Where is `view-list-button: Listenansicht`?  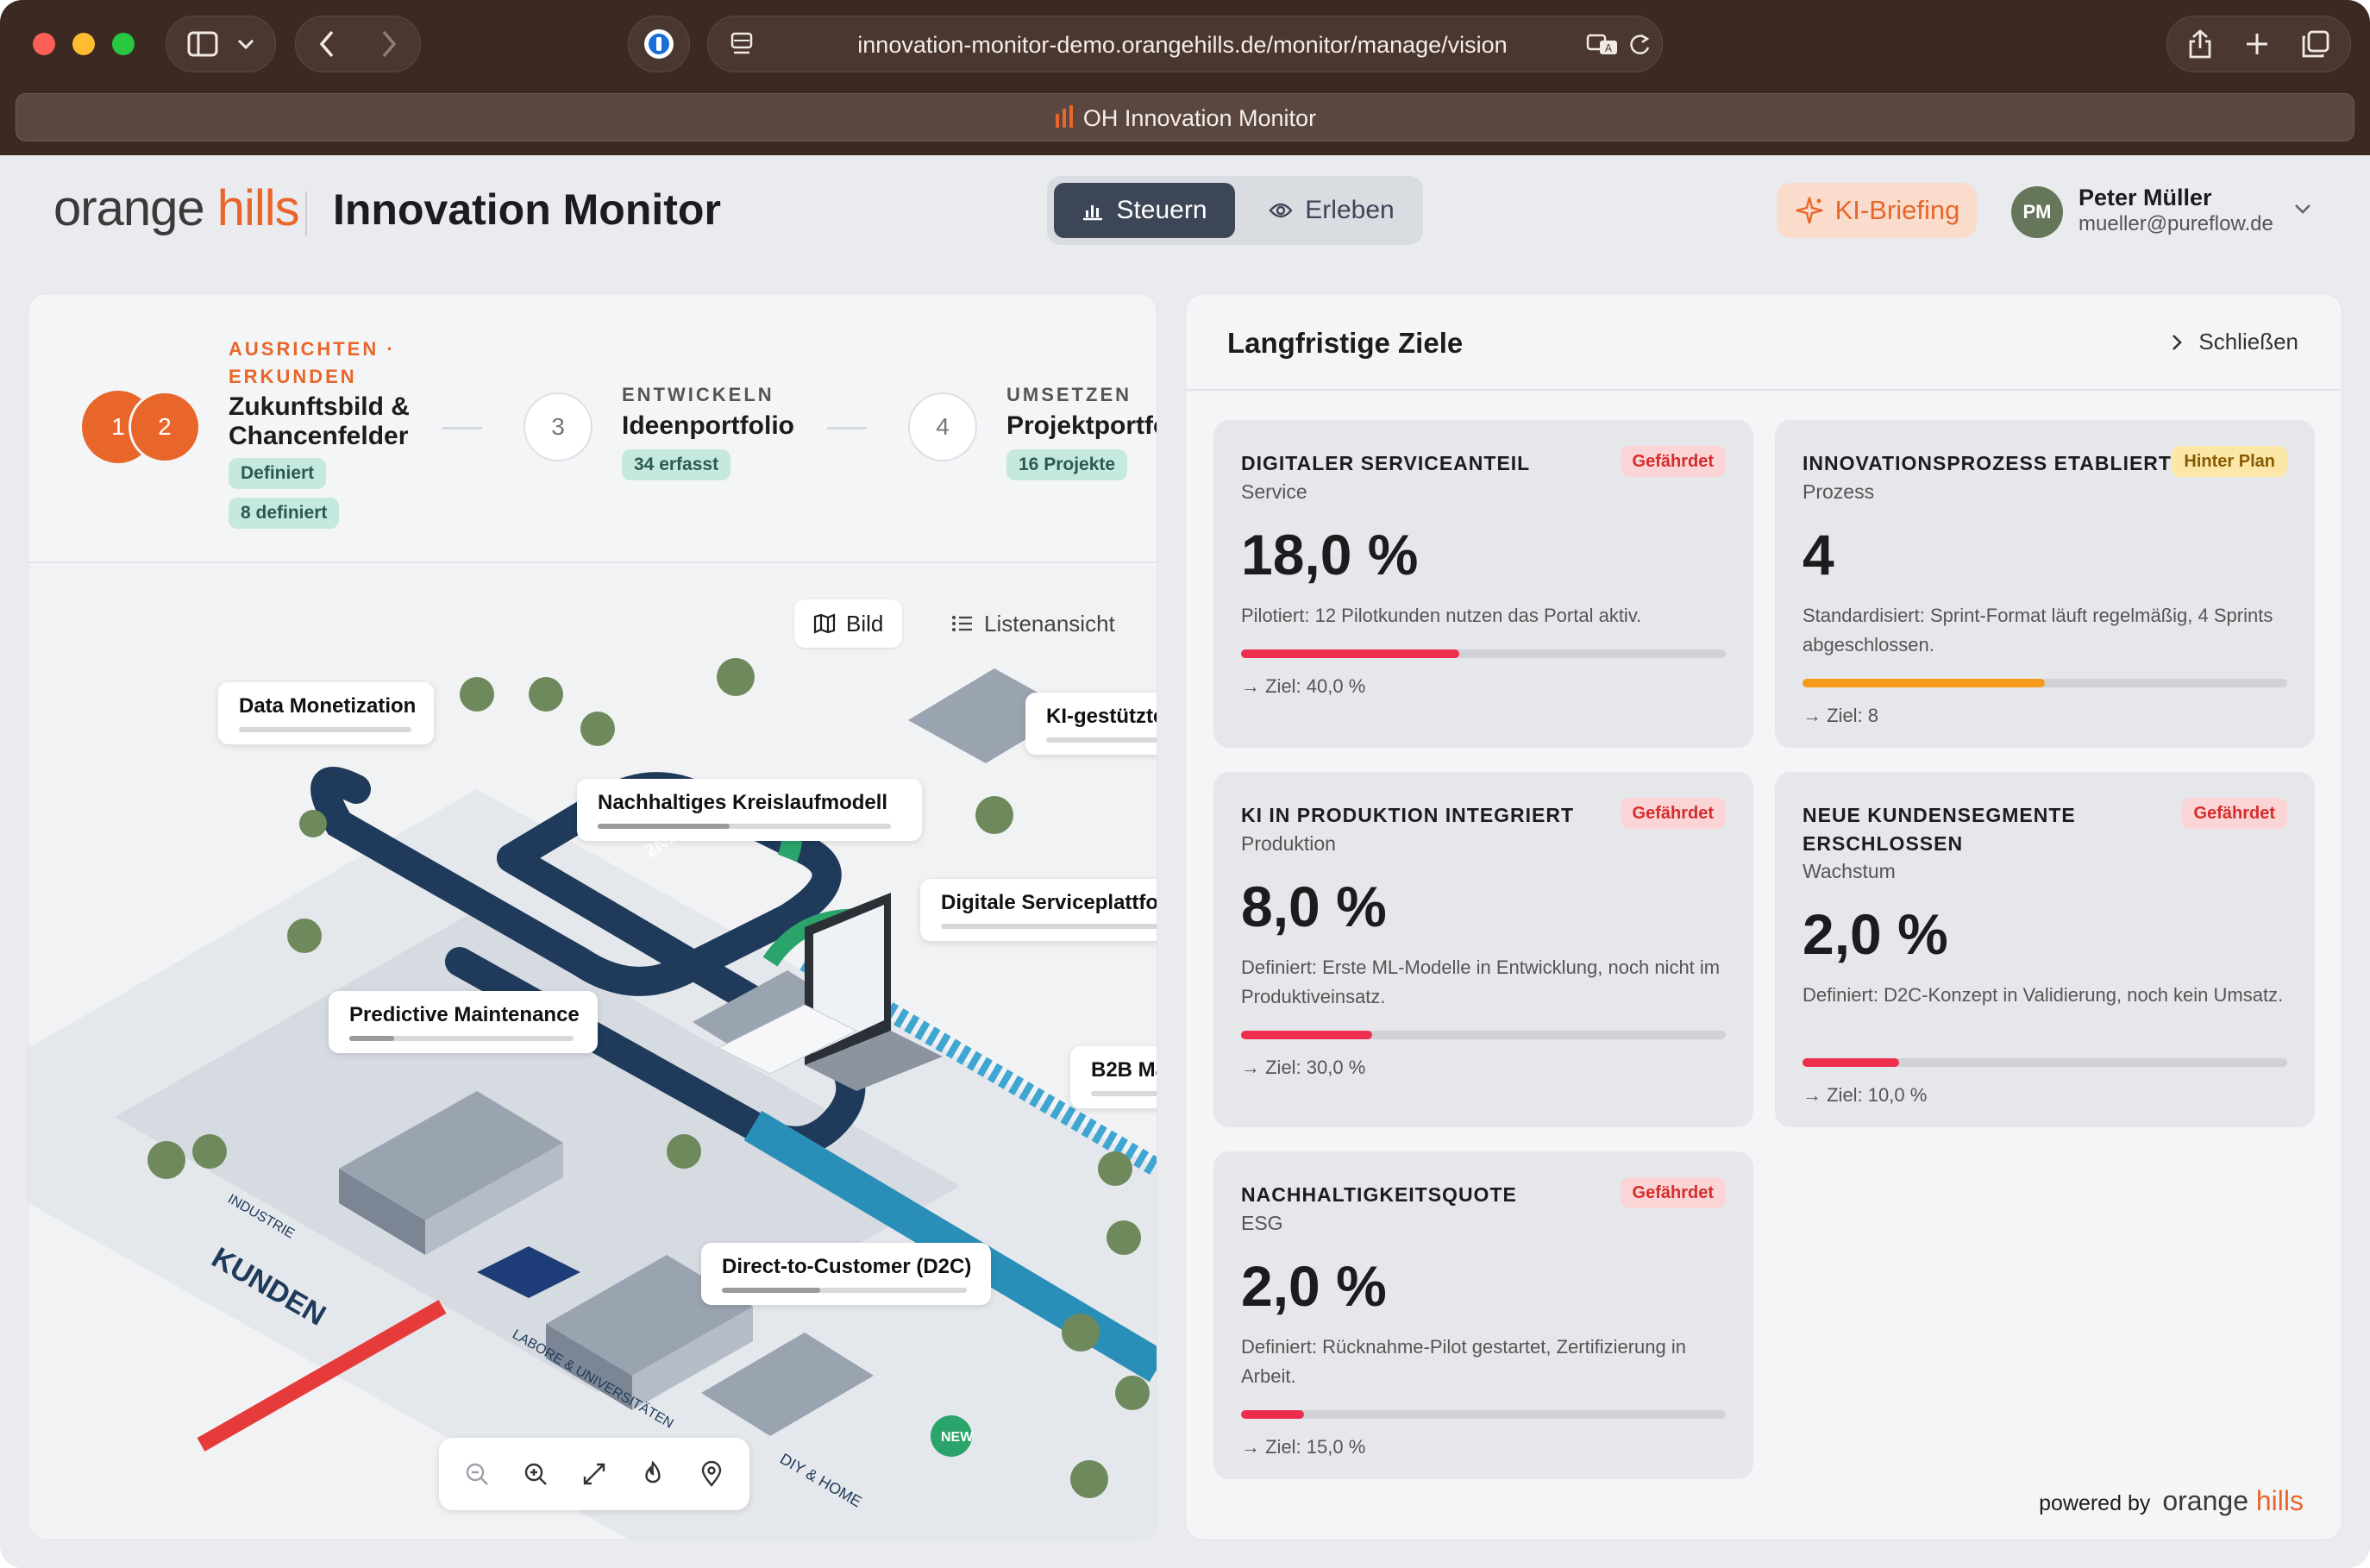
view-list-button: Listenansicht is located at coordinates (1033, 623).